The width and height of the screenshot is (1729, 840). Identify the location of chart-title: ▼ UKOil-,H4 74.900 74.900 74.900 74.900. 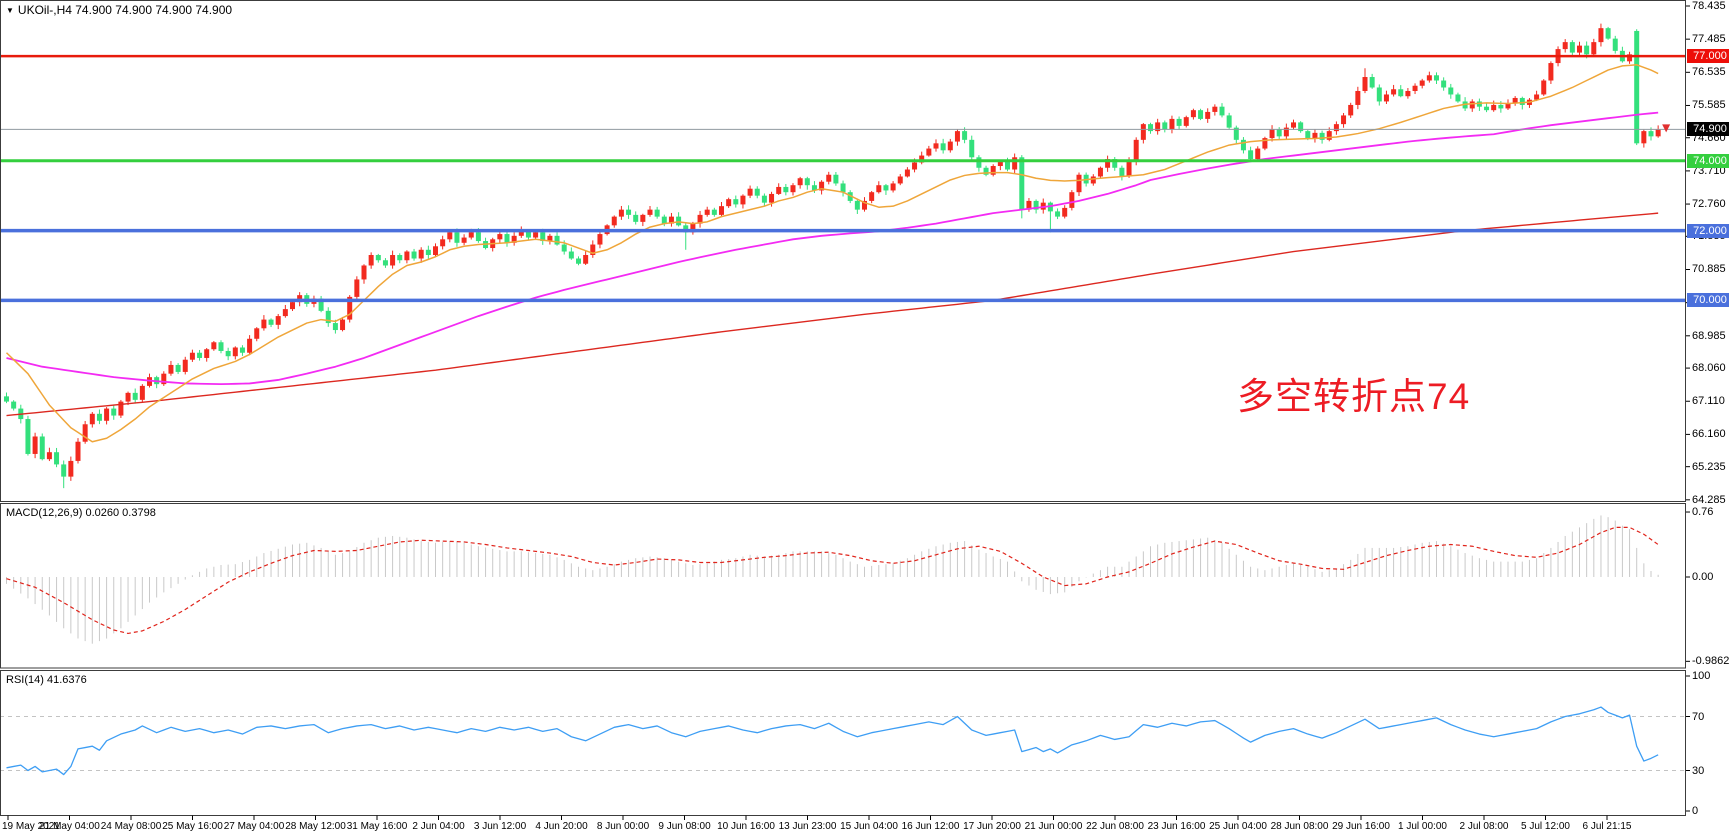
(119, 10).